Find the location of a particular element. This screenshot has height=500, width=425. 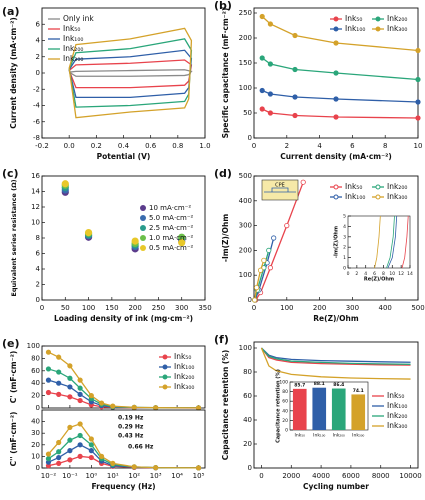

y-tick-label: 300 is located at coordinates (245, 226).